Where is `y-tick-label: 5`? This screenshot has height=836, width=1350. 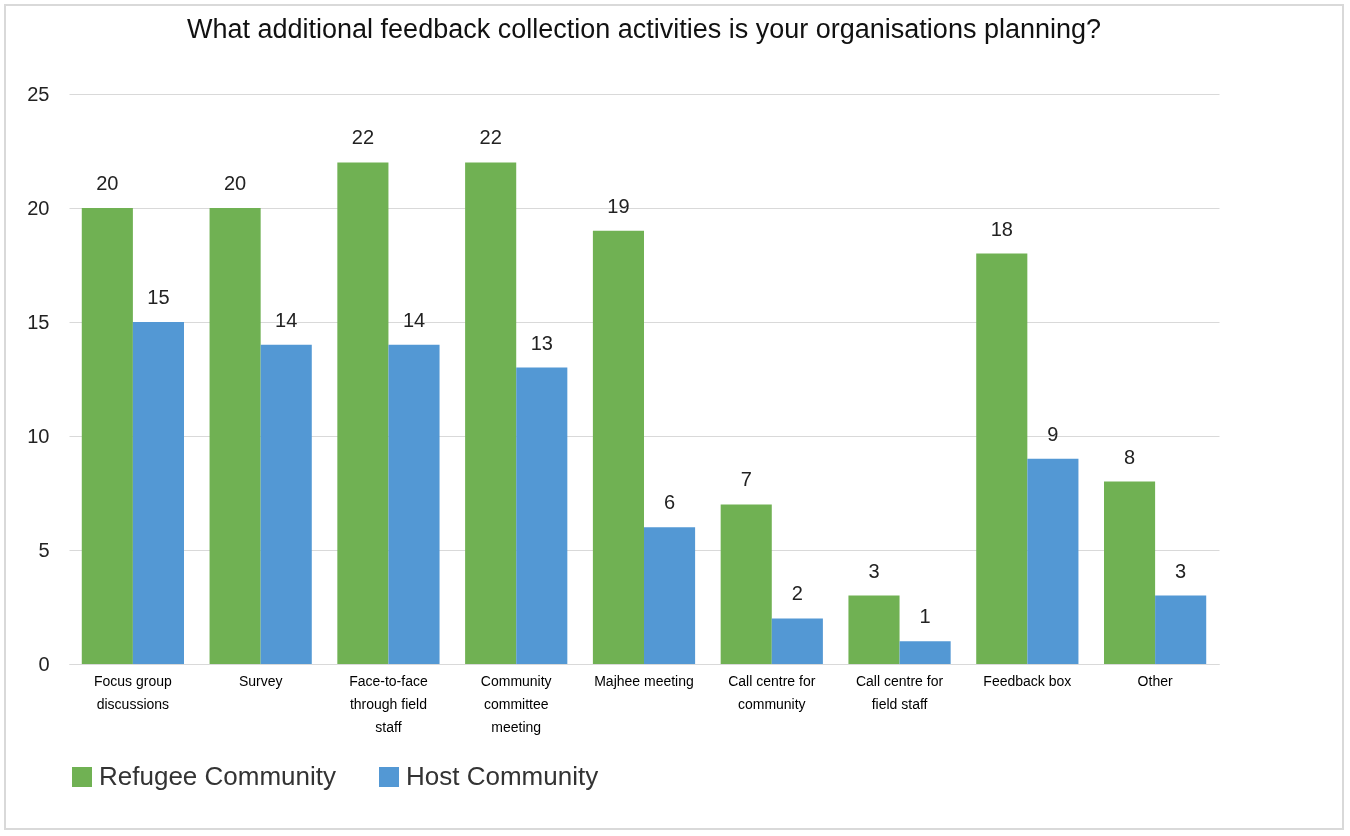 y-tick-label: 5 is located at coordinates (44, 549).